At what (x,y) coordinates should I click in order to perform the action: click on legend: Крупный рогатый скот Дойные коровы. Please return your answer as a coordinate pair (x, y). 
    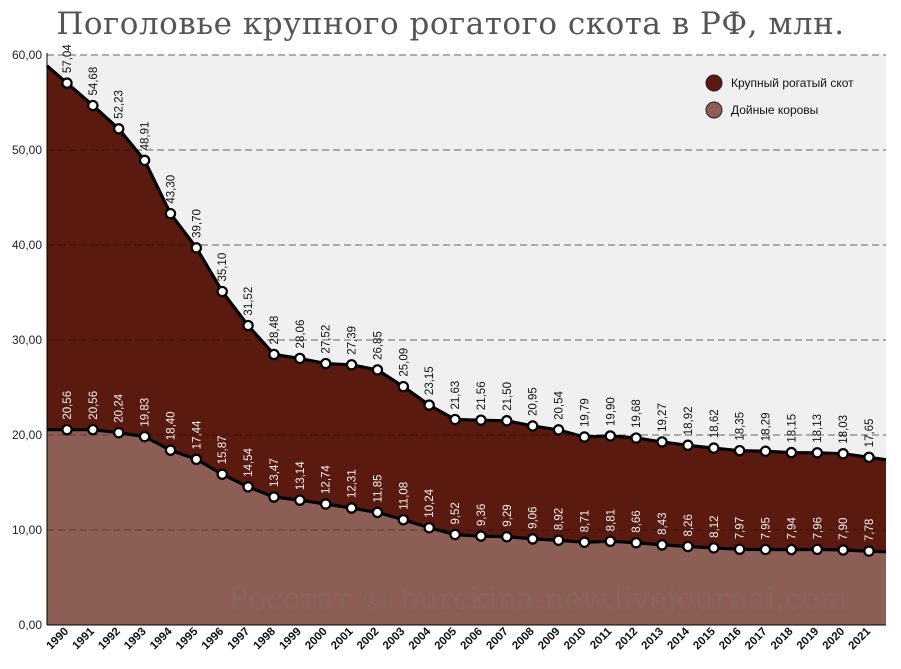
    Looking at the image, I should click on (779, 96).